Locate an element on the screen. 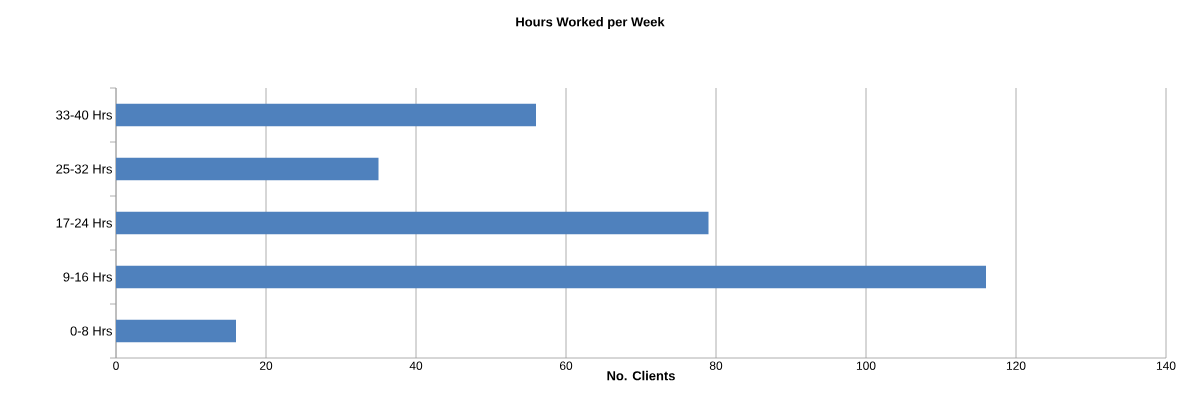 The image size is (1179, 419). y-tick-label: 17-24 Hrs is located at coordinates (84, 223).